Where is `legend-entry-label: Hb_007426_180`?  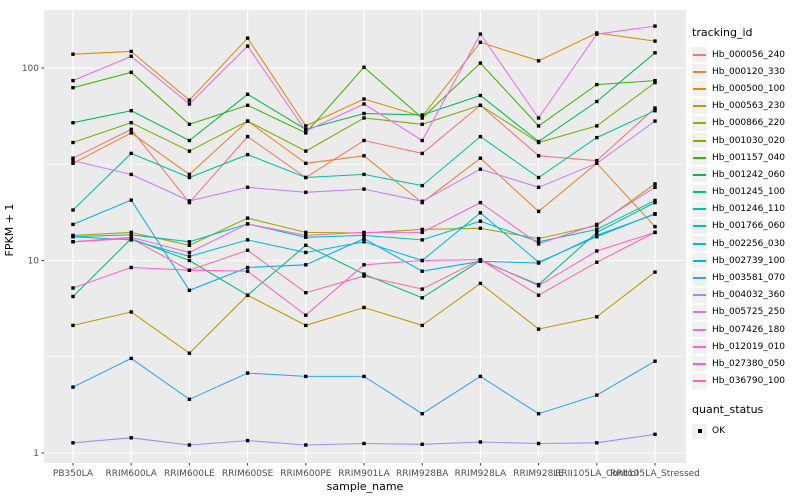 legend-entry-label: Hb_007426_180 is located at coordinates (749, 329).